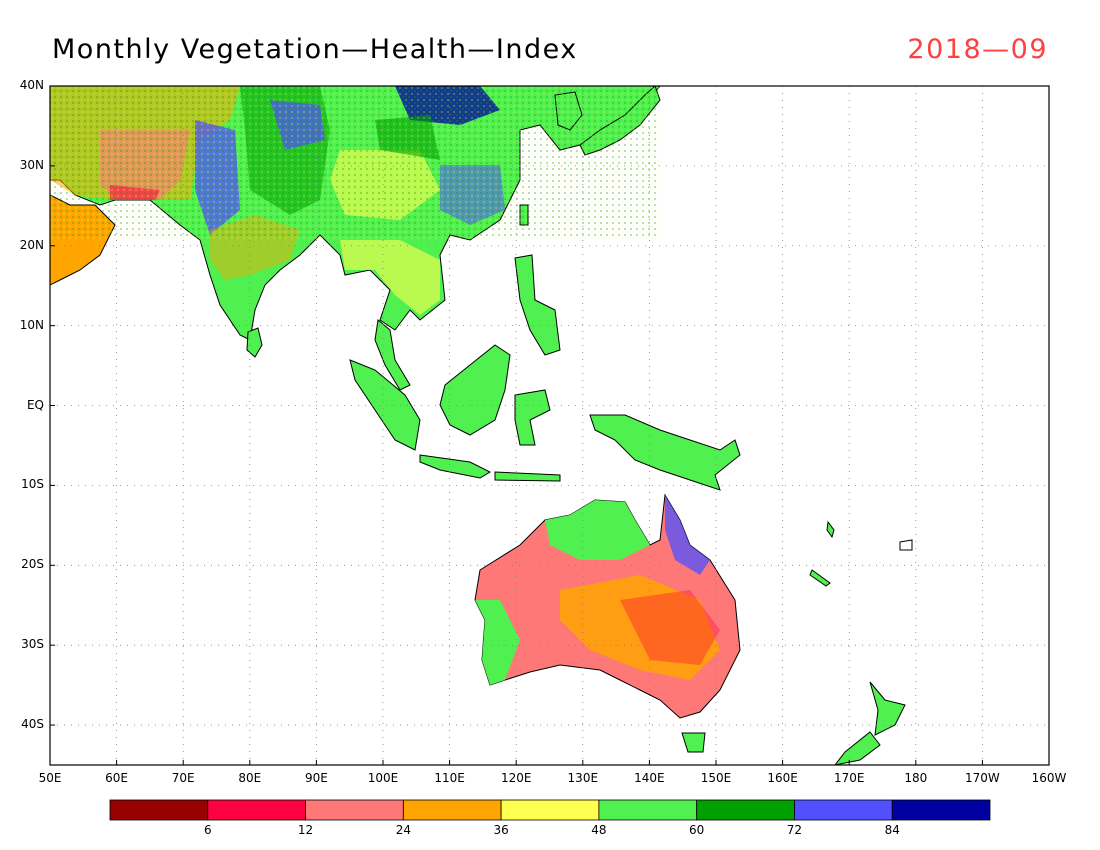 The image size is (1100, 850). I want to click on lon-tick-label: 50E, so click(50, 778).